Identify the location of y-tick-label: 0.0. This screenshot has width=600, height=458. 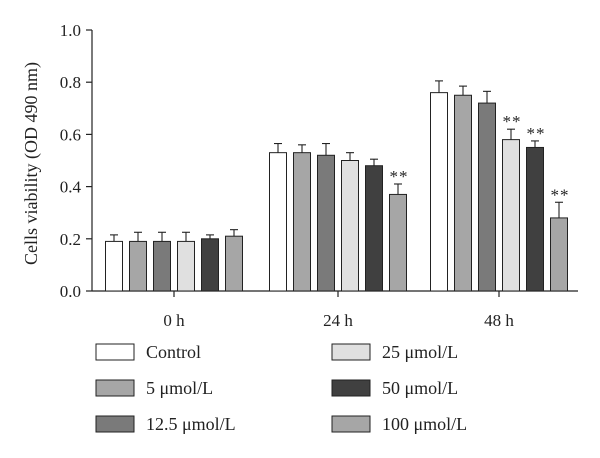
(70, 291).